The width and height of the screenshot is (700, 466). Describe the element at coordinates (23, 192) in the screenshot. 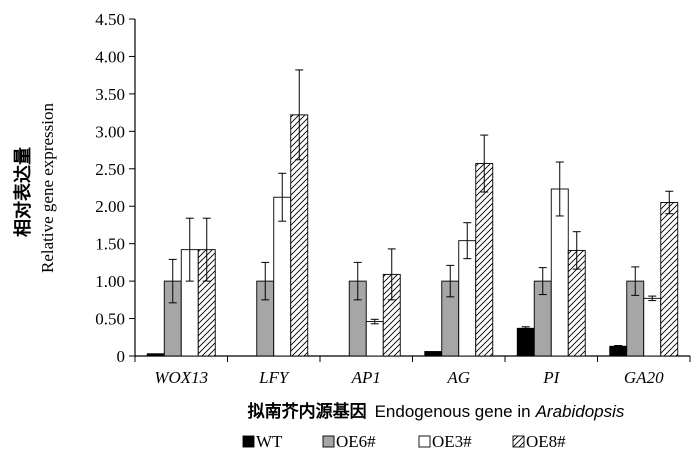

I see `y-axis-title-cn: 相对表达量` at that location.